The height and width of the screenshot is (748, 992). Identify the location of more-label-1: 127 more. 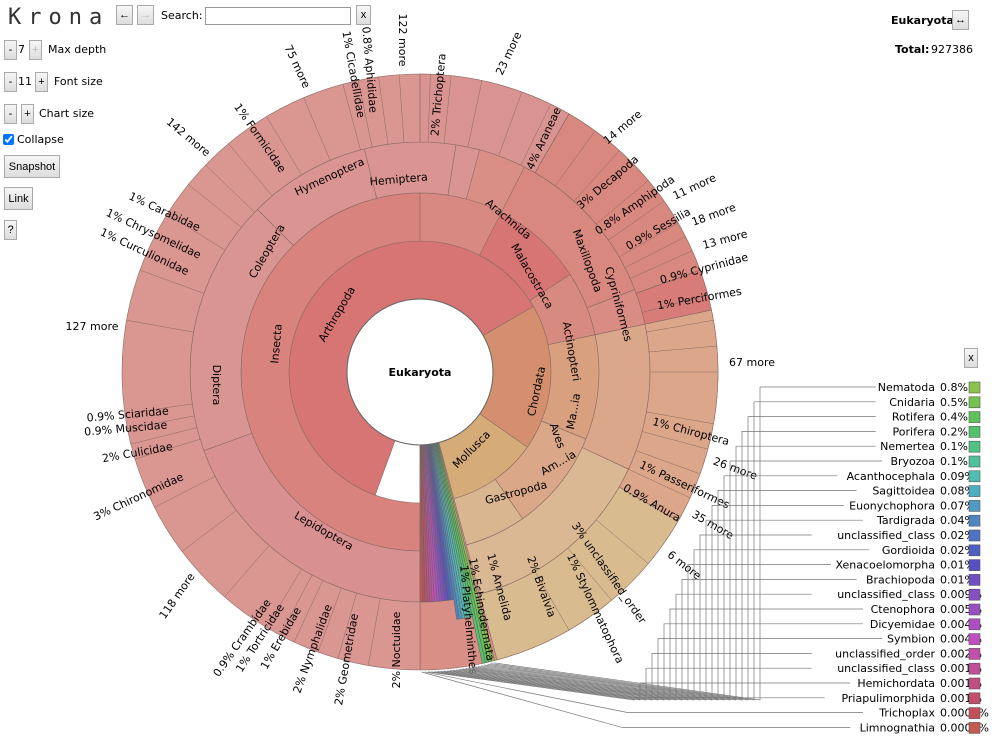
(92, 326).